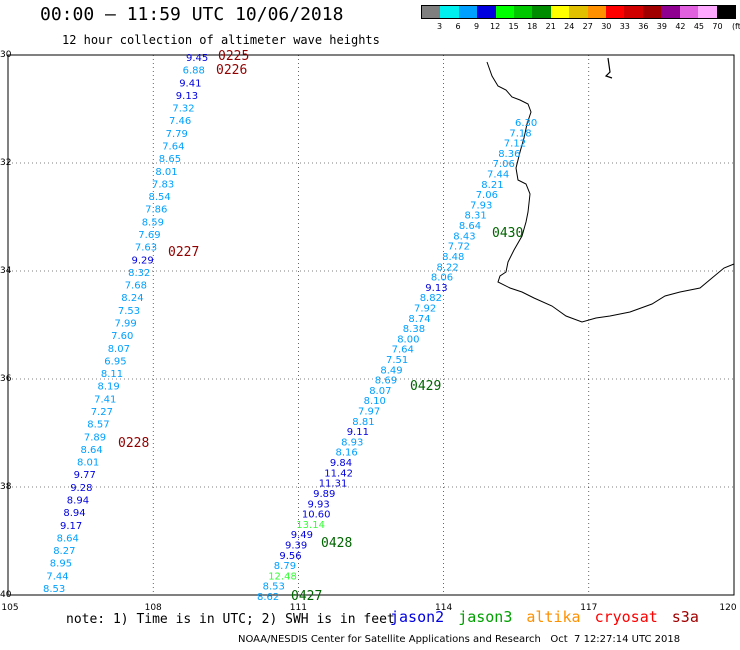 Image resolution: width=740 pixels, height=650 pixels. What do you see at coordinates (6, 487) in the screenshot?
I see `latitude-label: 38` at bounding box center [6, 487].